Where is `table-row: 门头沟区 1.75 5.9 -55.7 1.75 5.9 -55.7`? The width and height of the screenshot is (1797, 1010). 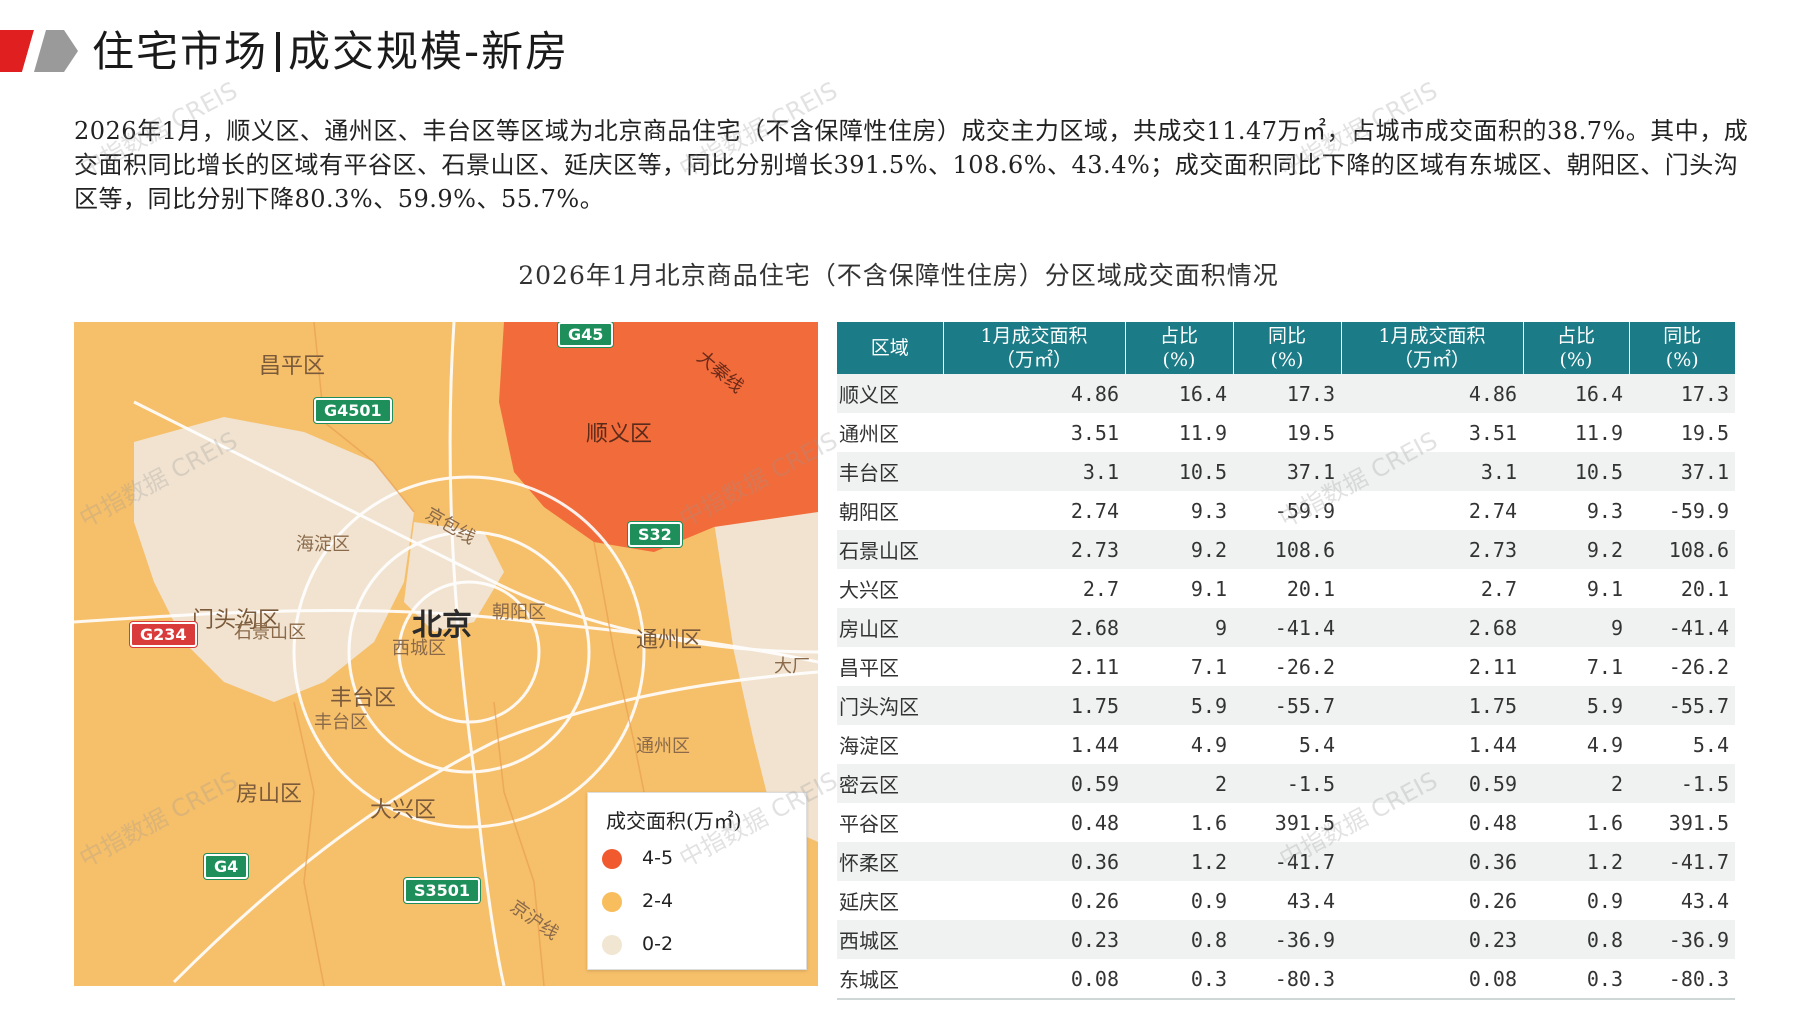
table-row: 门头沟区 1.75 5.9 -55.7 1.75 5.9 -55.7 is located at coordinates (1286, 705).